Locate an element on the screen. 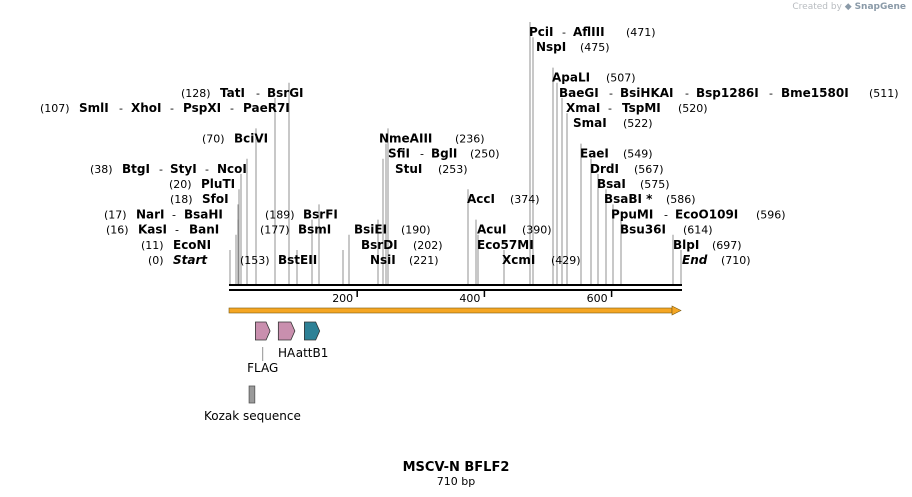 Image resolution: width=912 pixels, height=497 pixels. scale-ticks: 200 400 600 is located at coordinates (472, 297).